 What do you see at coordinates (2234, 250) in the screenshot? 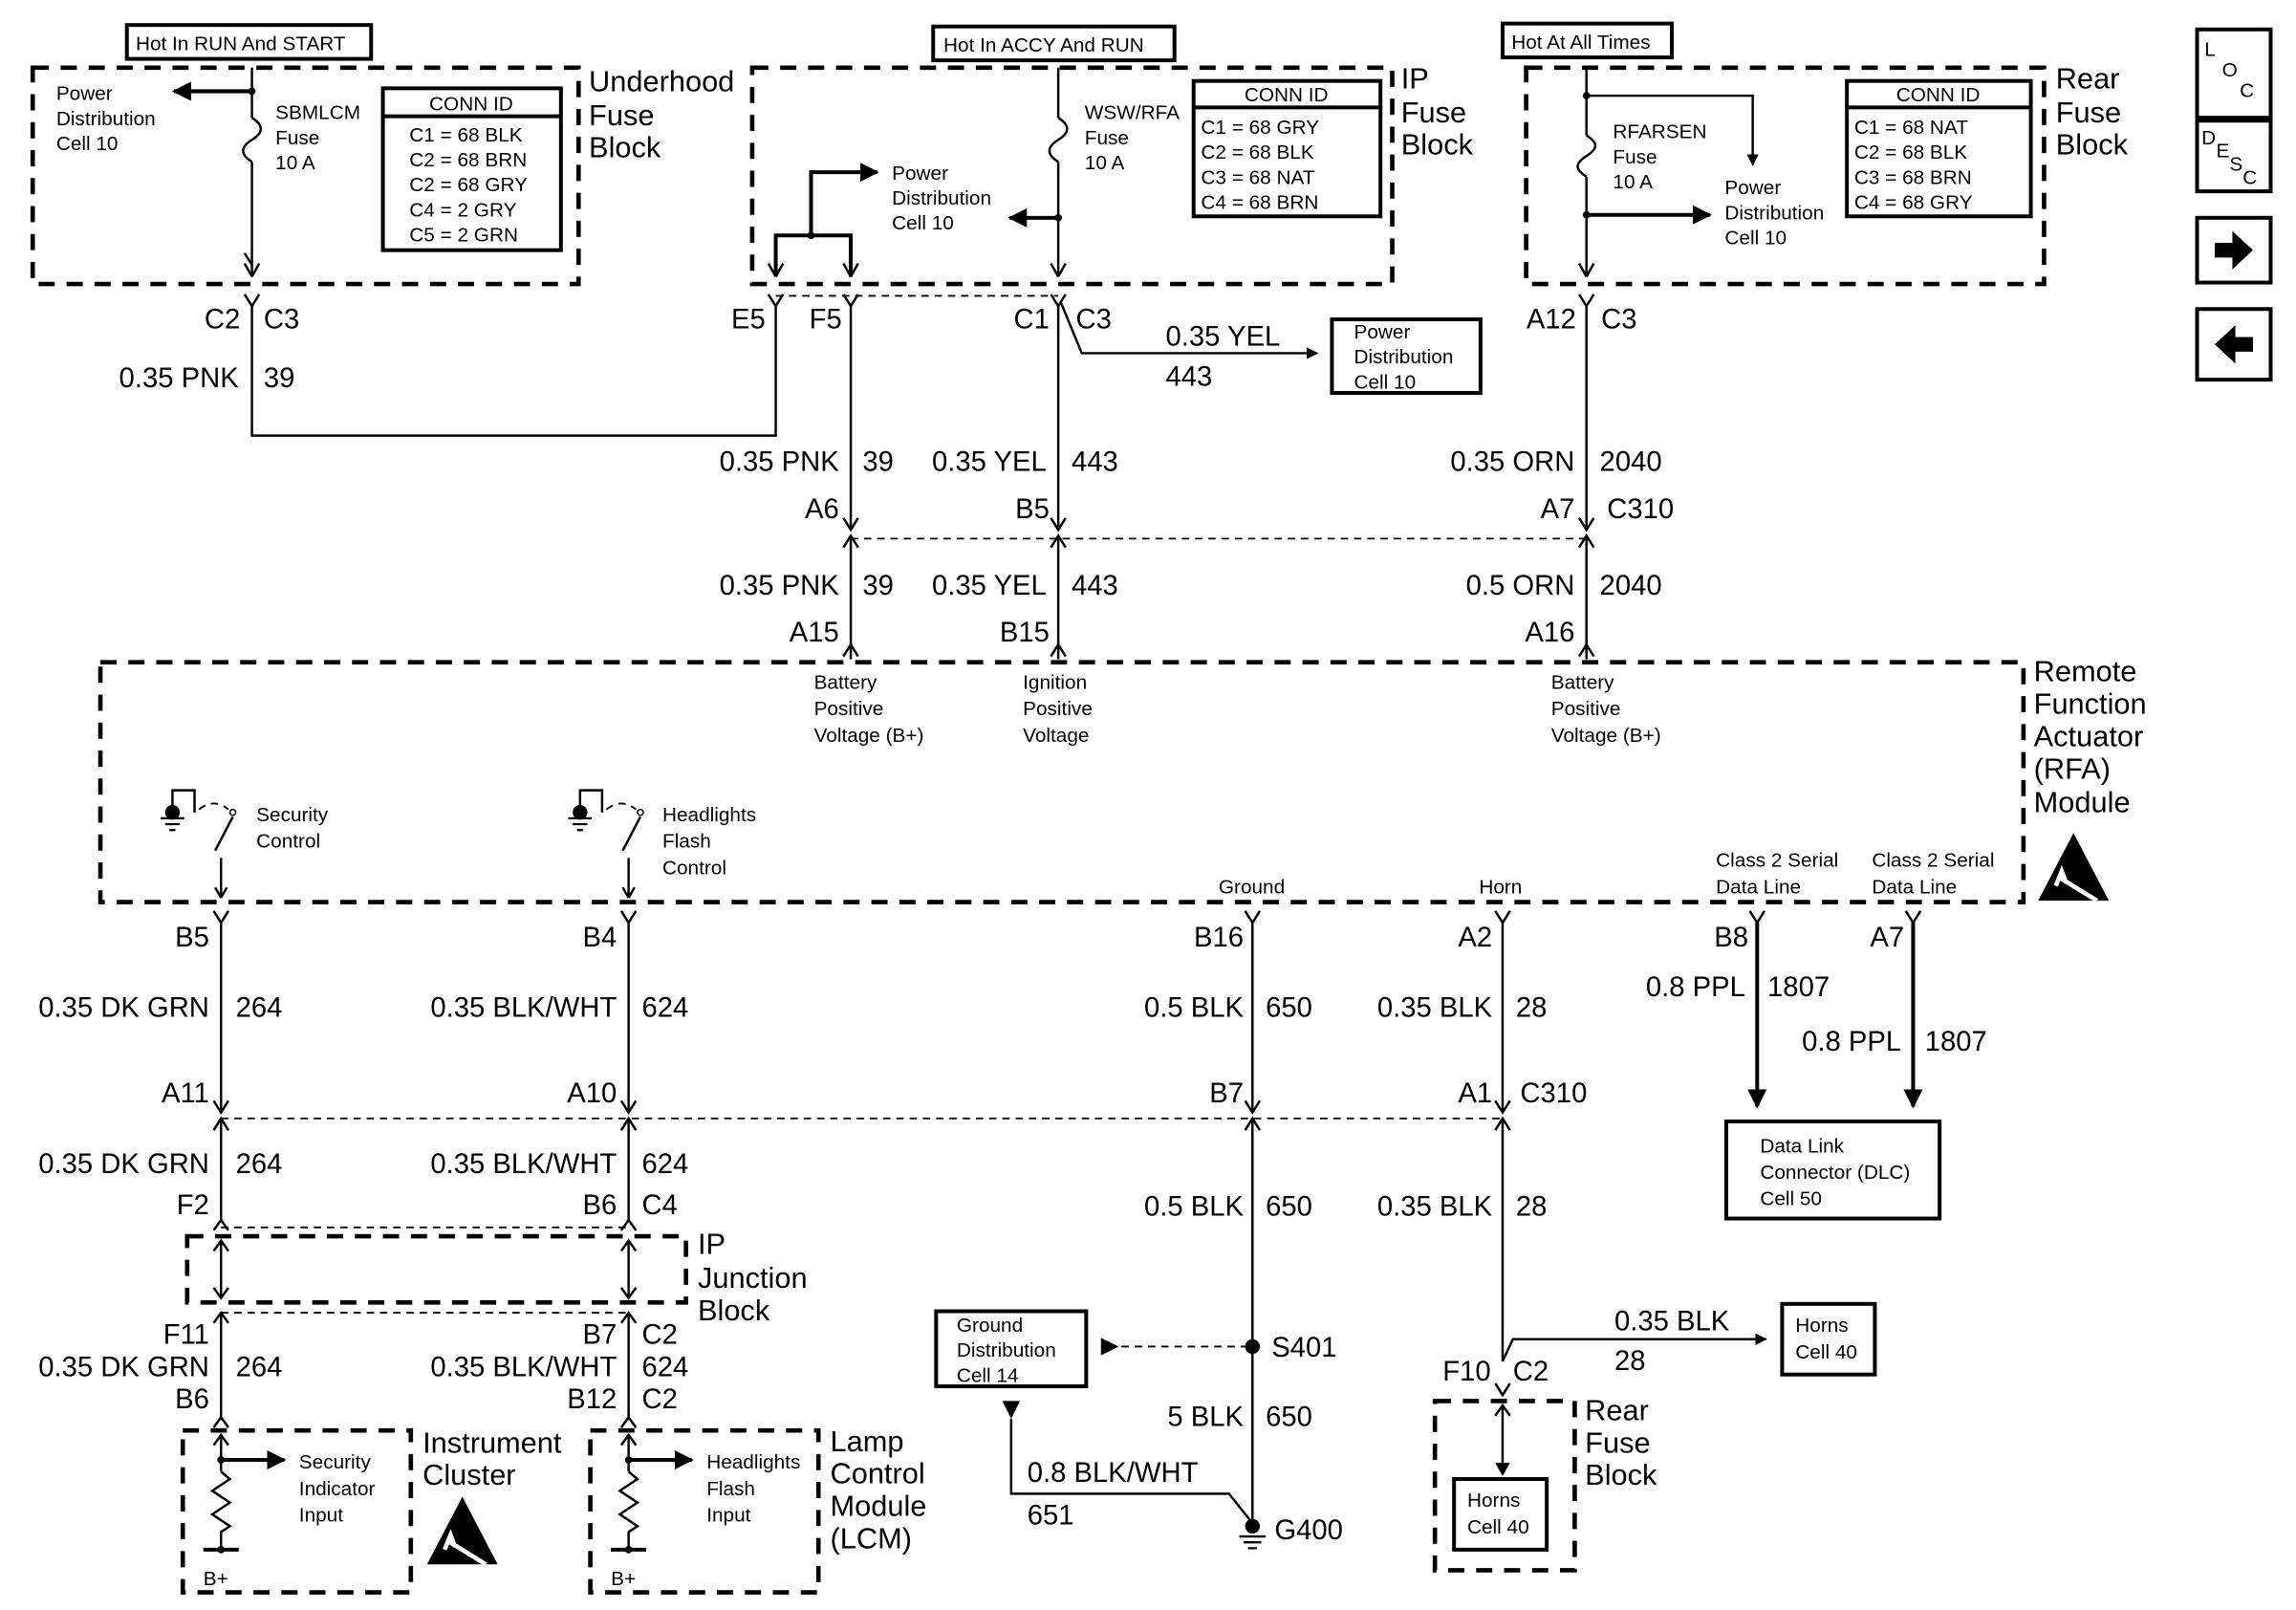
I see `next-button` at bounding box center [2234, 250].